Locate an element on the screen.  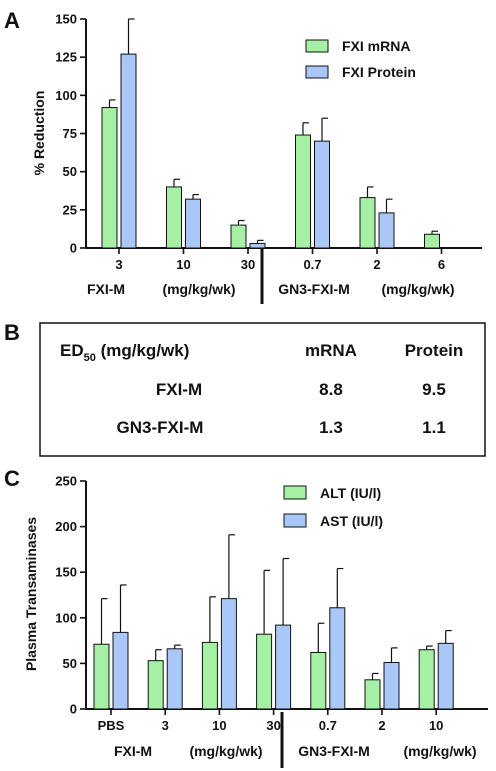
panel-a-letter: A is located at coordinates (12, 20).